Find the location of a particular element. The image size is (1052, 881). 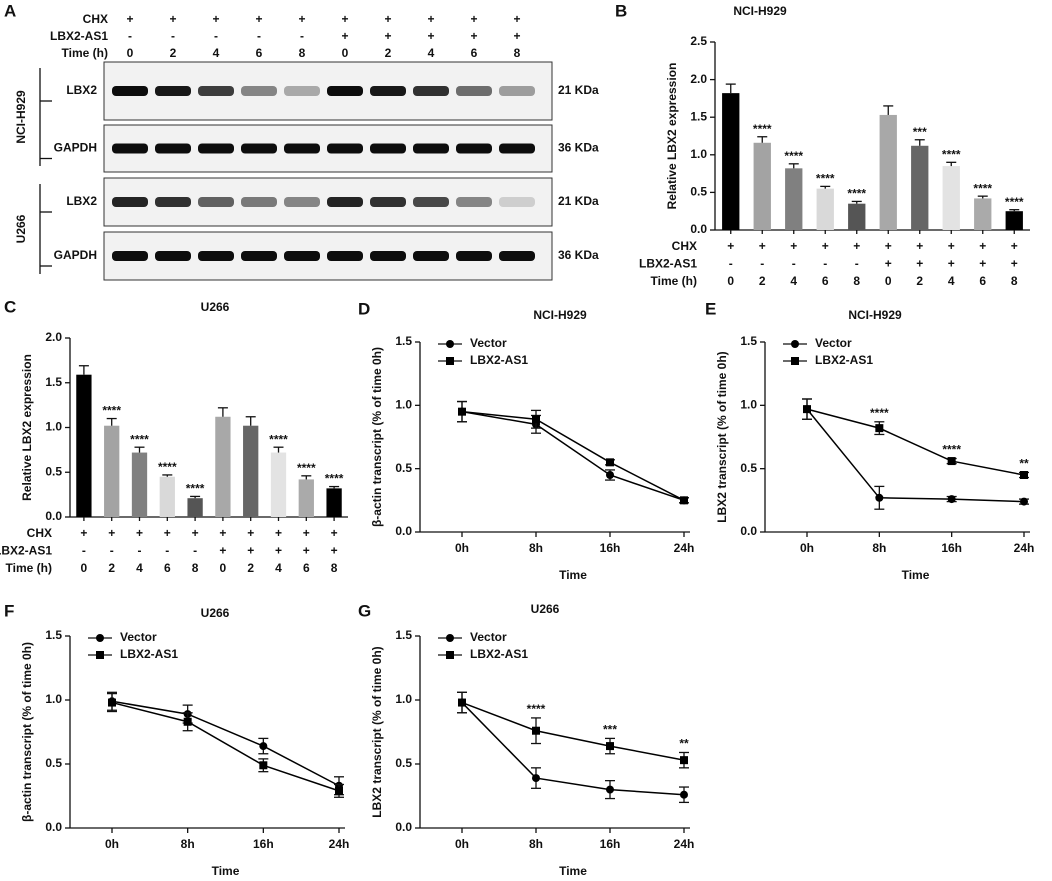

significance: *** is located at coordinates (920, 132).